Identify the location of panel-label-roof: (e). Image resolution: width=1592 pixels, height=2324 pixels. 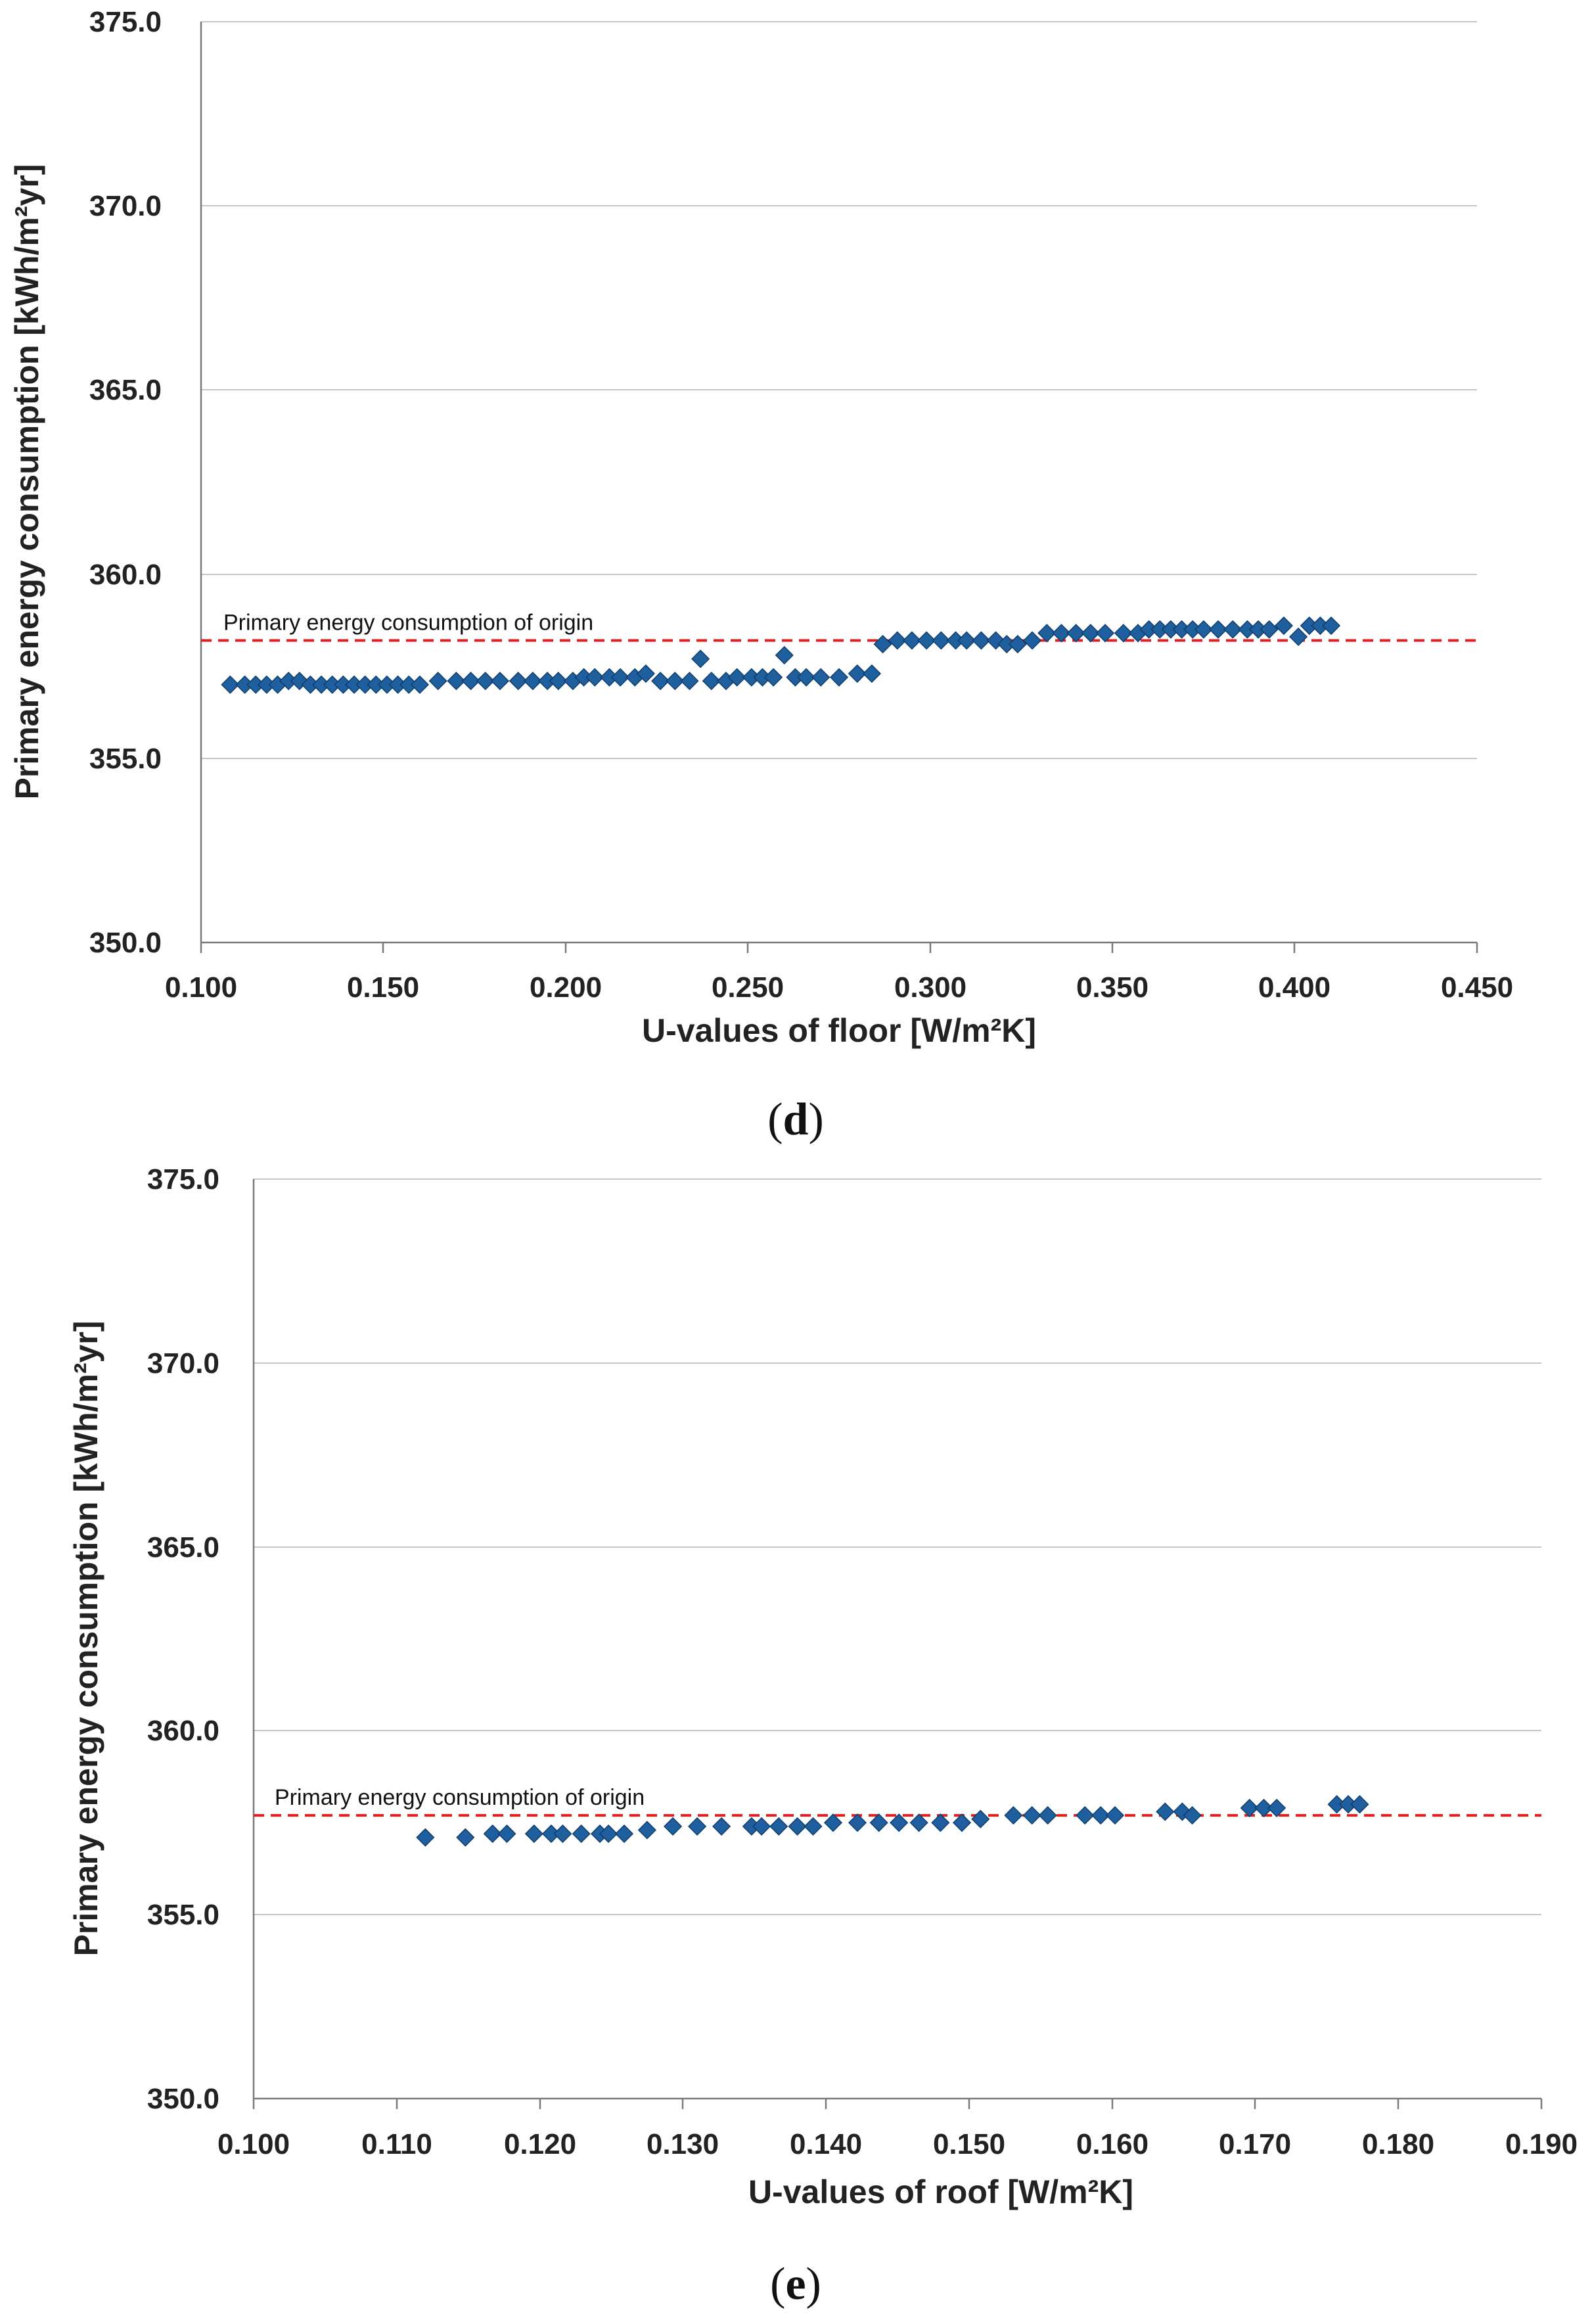
(795, 2284).